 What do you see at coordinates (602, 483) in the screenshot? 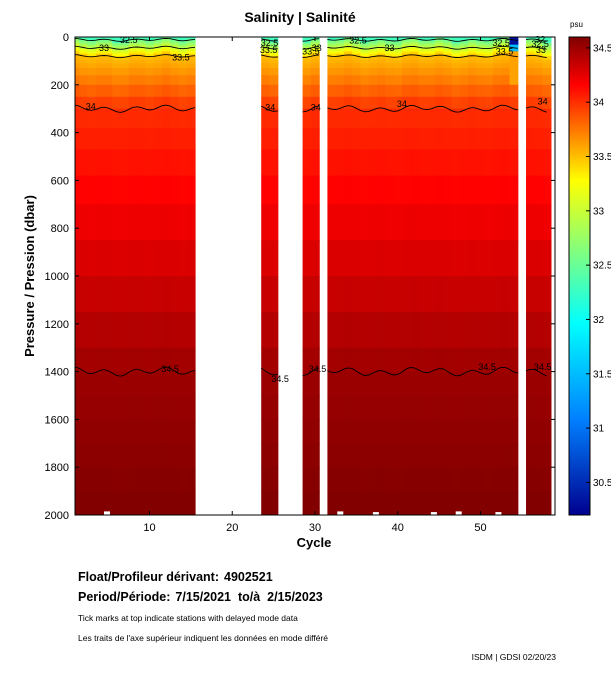
I see `colorbar-tick-label: 30.5` at bounding box center [602, 483].